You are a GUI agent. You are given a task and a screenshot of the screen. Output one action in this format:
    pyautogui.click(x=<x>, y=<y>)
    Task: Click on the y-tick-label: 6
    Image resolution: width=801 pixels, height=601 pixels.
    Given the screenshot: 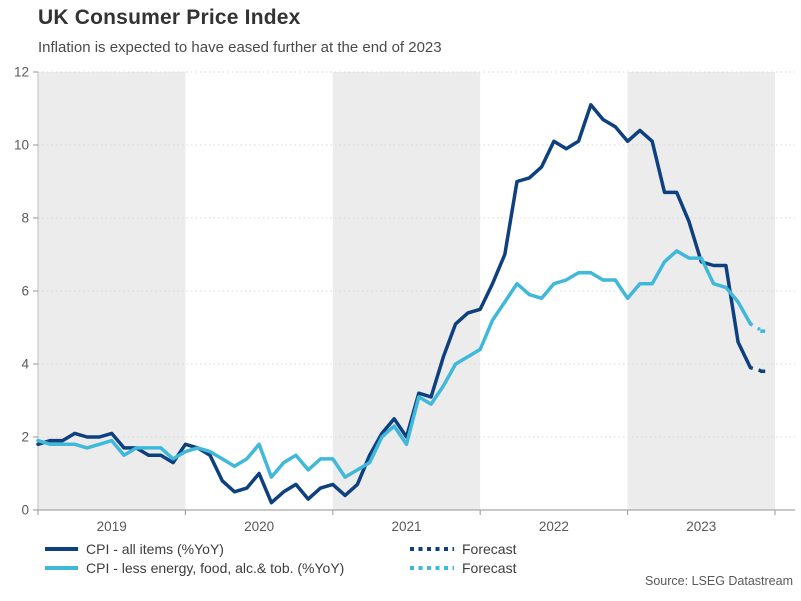 What is the action you would take?
    pyautogui.click(x=25, y=291)
    